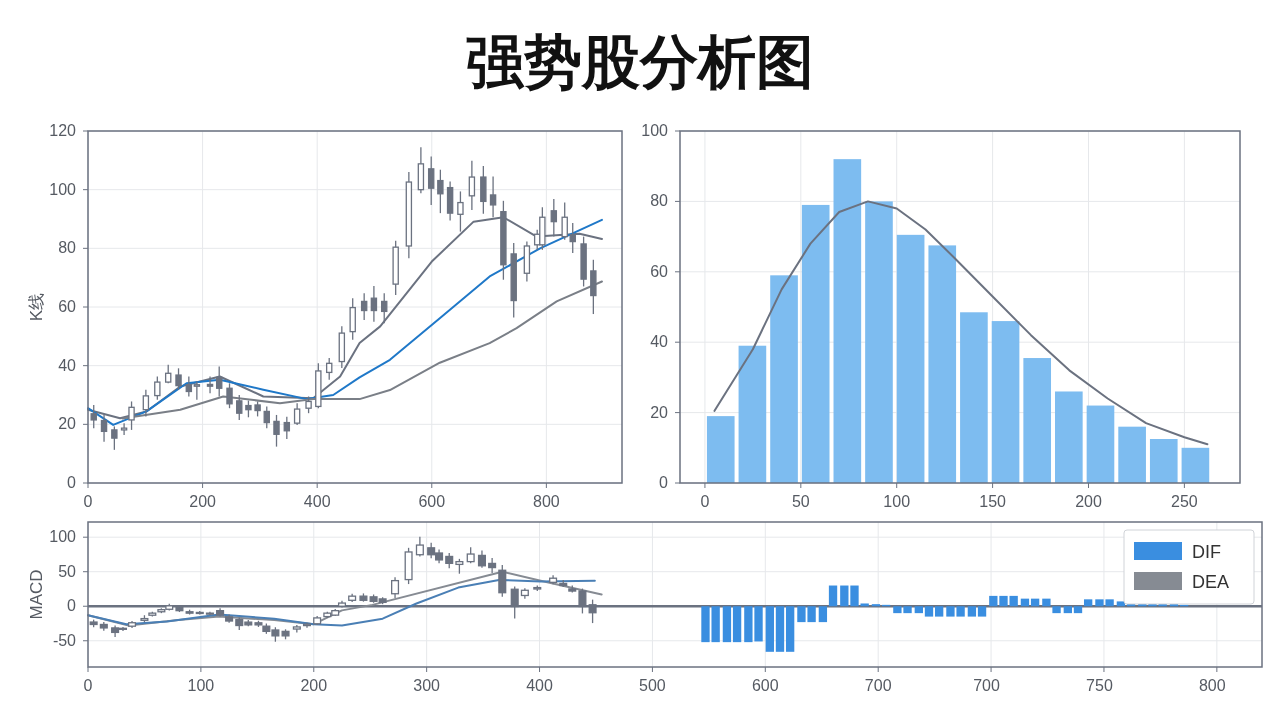 The image size is (1280, 719). What do you see at coordinates (1184, 501) in the screenshot?
I see `x-tick-label: 250` at bounding box center [1184, 501].